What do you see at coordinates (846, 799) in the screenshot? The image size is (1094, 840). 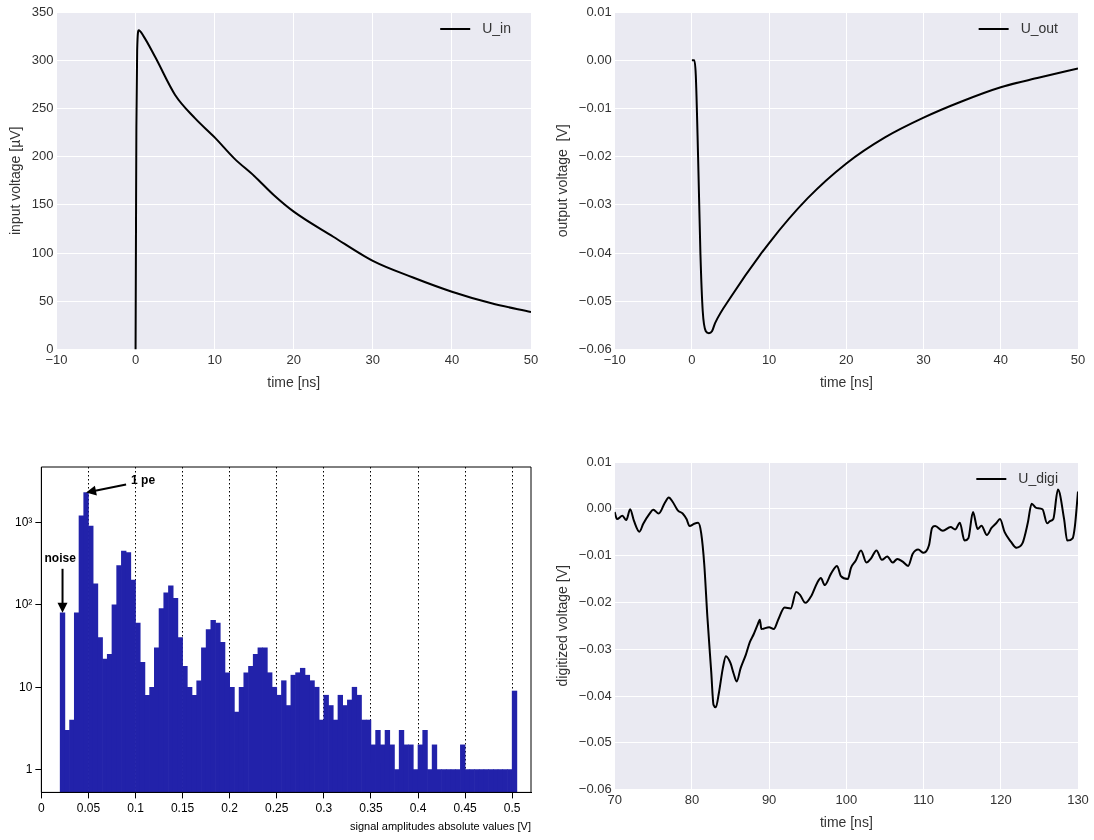 I see `x-tick-label: 100` at bounding box center [846, 799].